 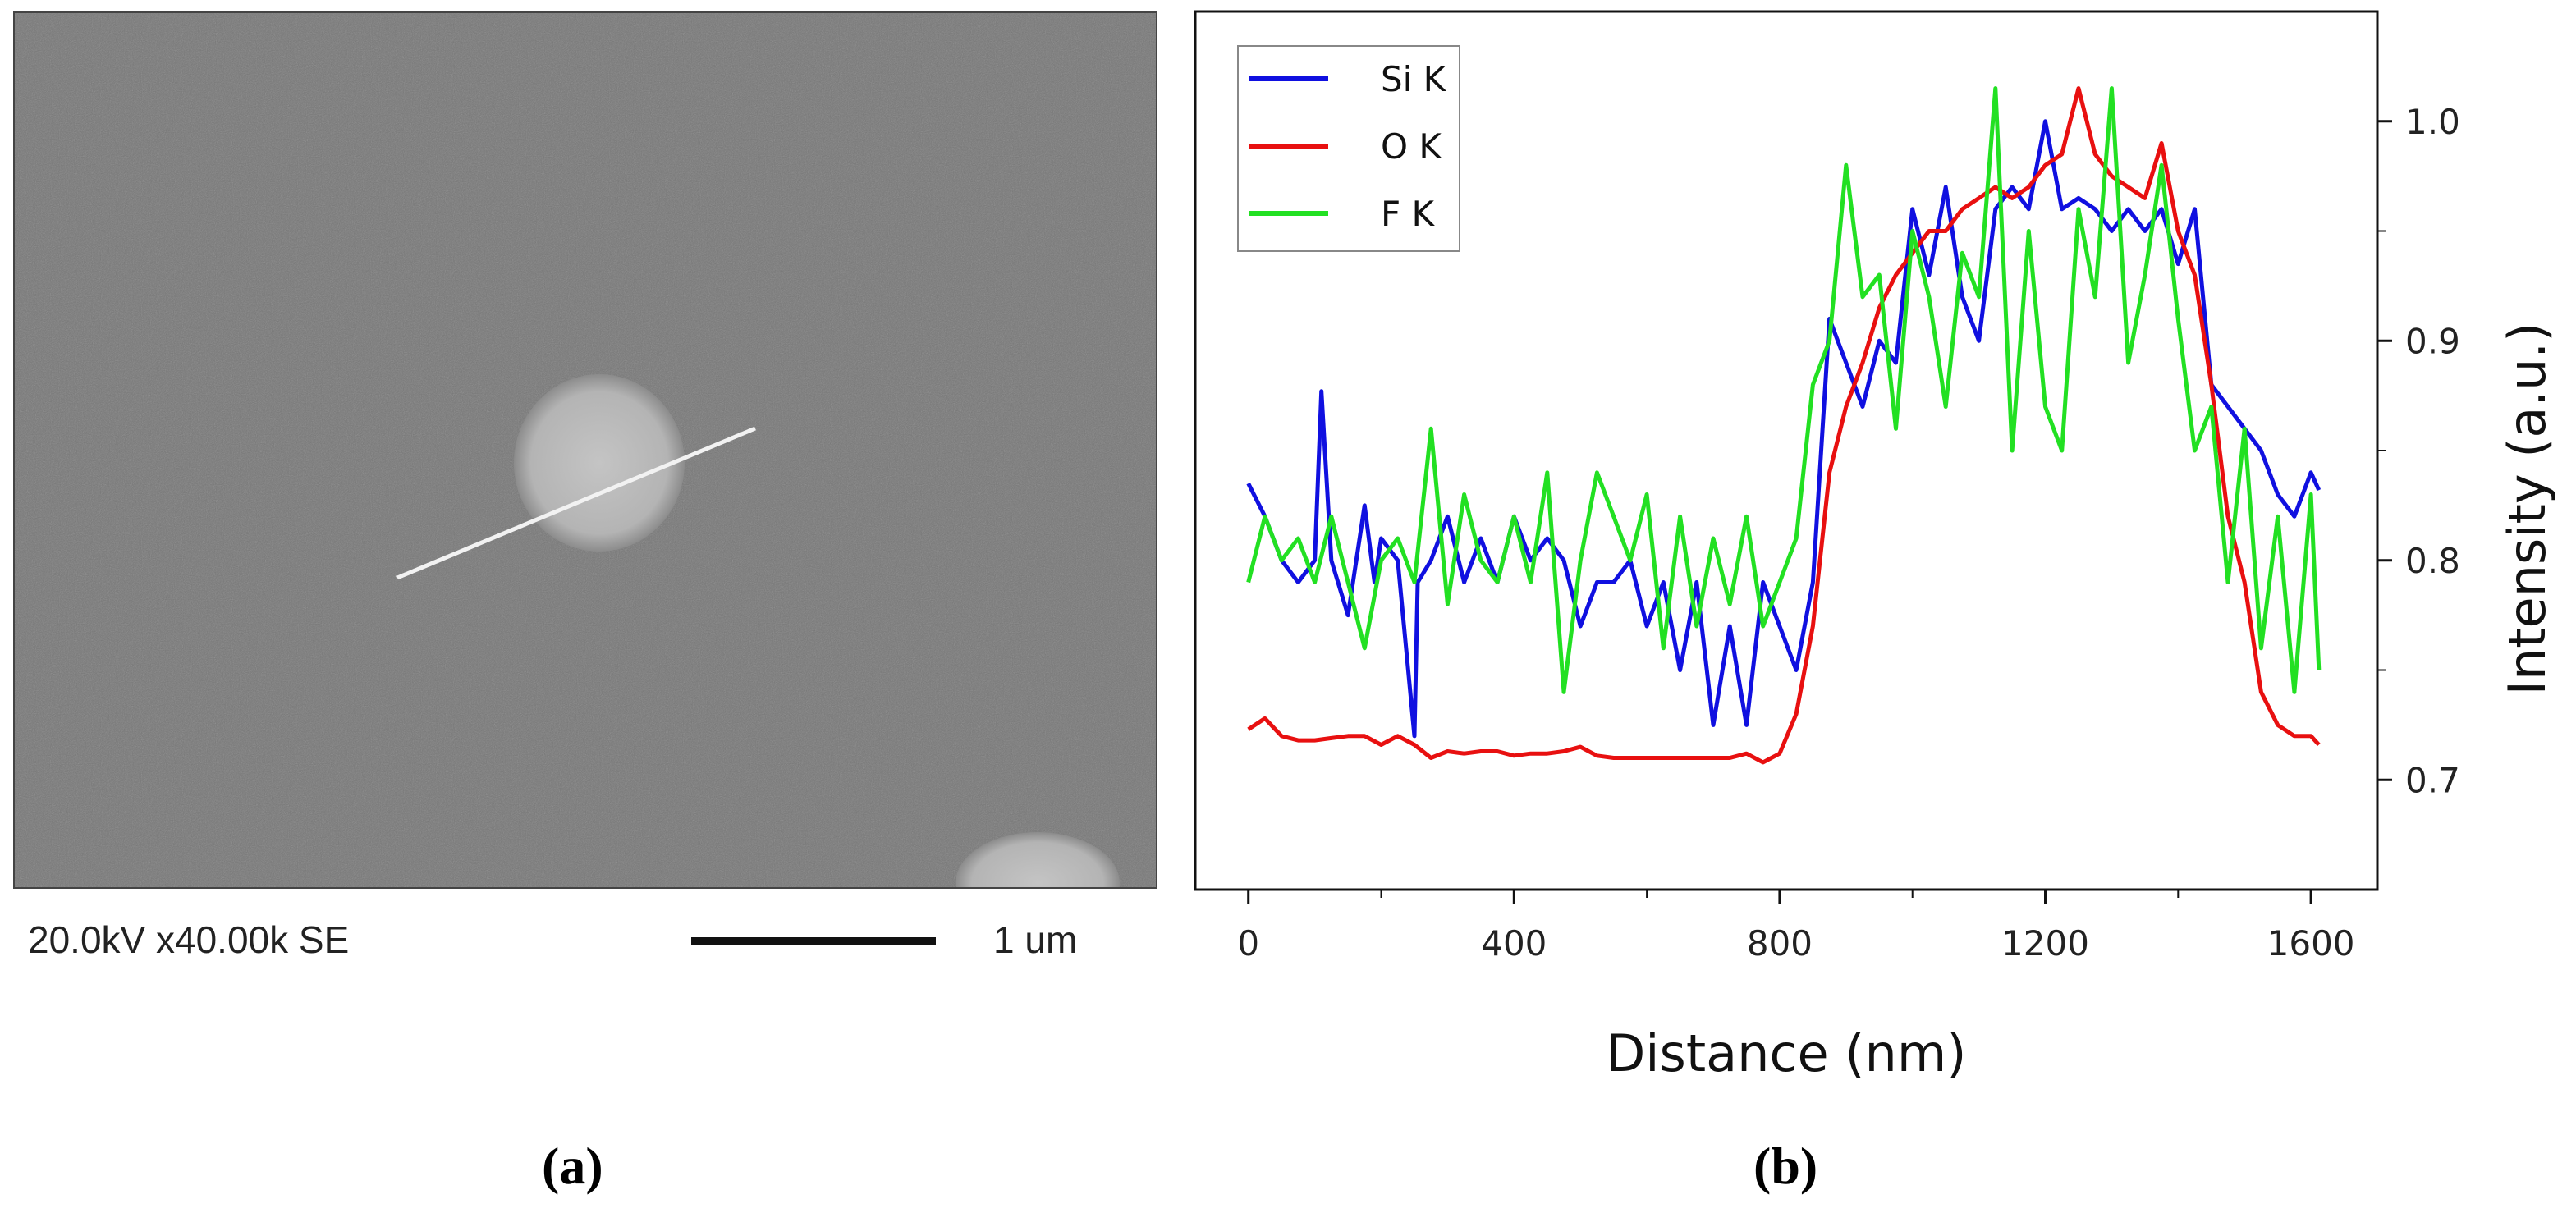 What do you see at coordinates (600, 463) in the screenshot?
I see `nanoparticle` at bounding box center [600, 463].